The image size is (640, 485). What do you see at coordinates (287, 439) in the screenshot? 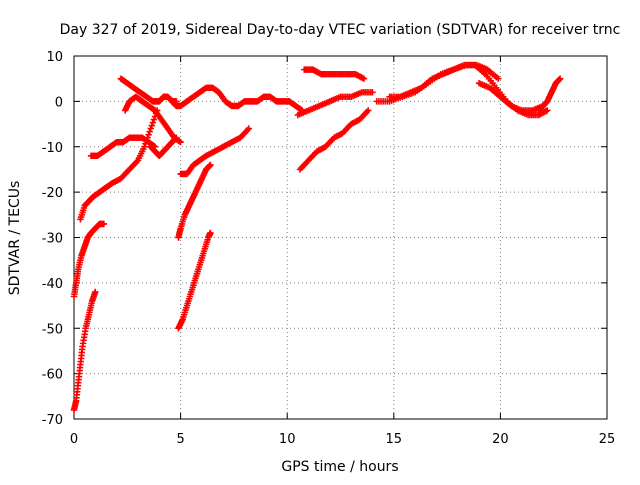
I see `x-tick-label: 10` at bounding box center [287, 439].